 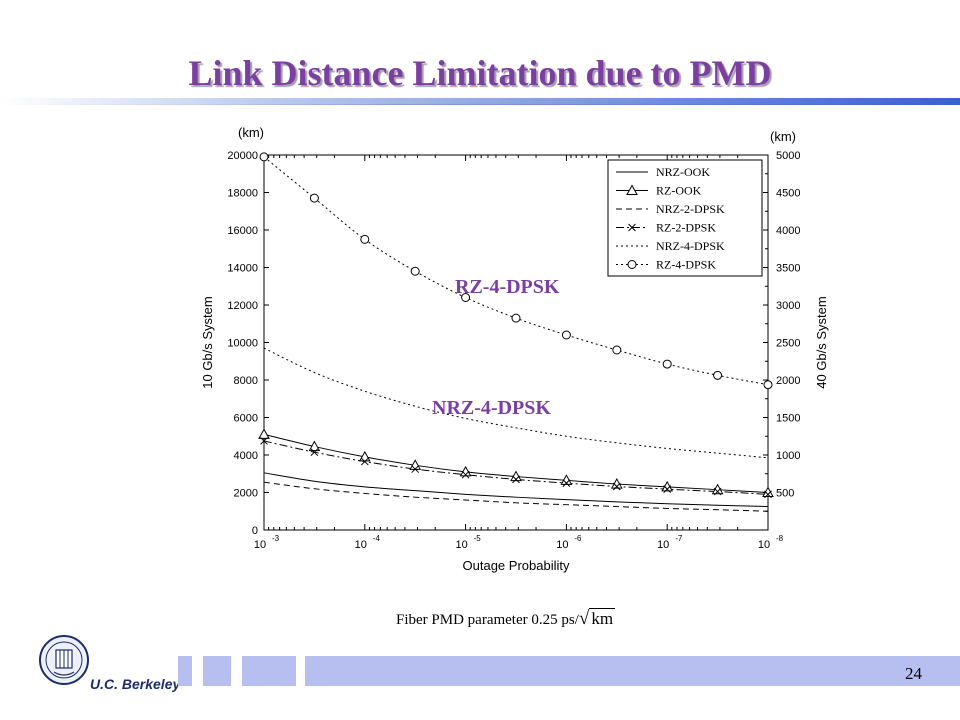 What do you see at coordinates (487, 620) in the screenshot?
I see `caption-text: Fiber PMD parameter 0.25 ps/` at bounding box center [487, 620].